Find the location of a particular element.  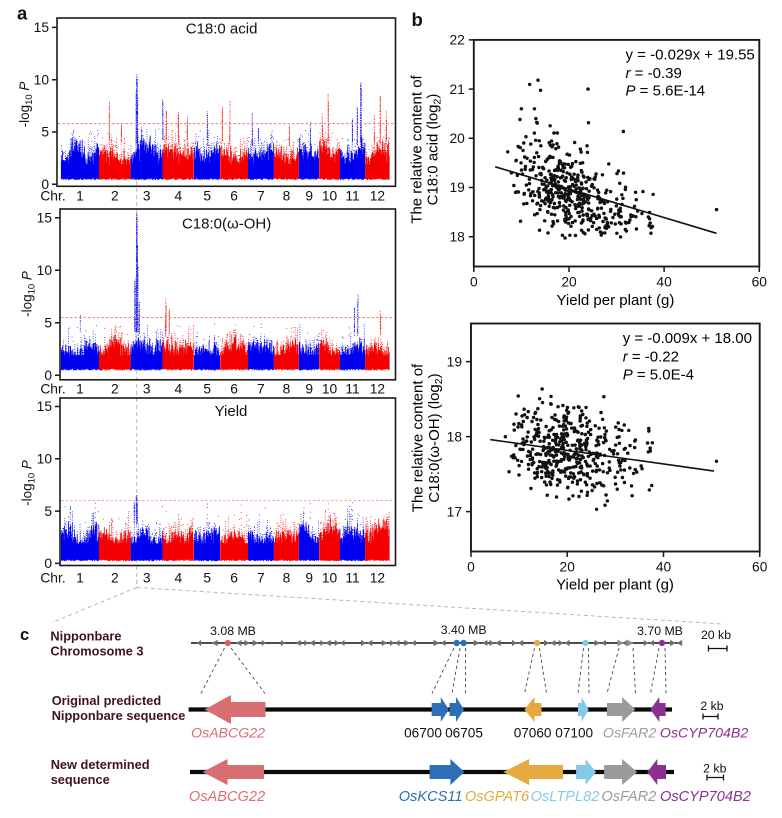

svg-text: 22 is located at coordinates (456, 40).